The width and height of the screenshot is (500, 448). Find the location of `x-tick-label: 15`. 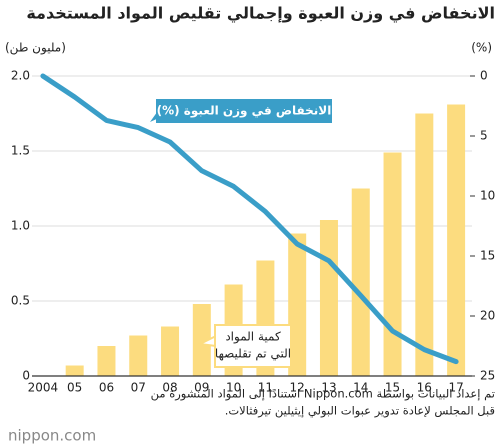

x-tick-label: 15 is located at coordinates (392, 388).